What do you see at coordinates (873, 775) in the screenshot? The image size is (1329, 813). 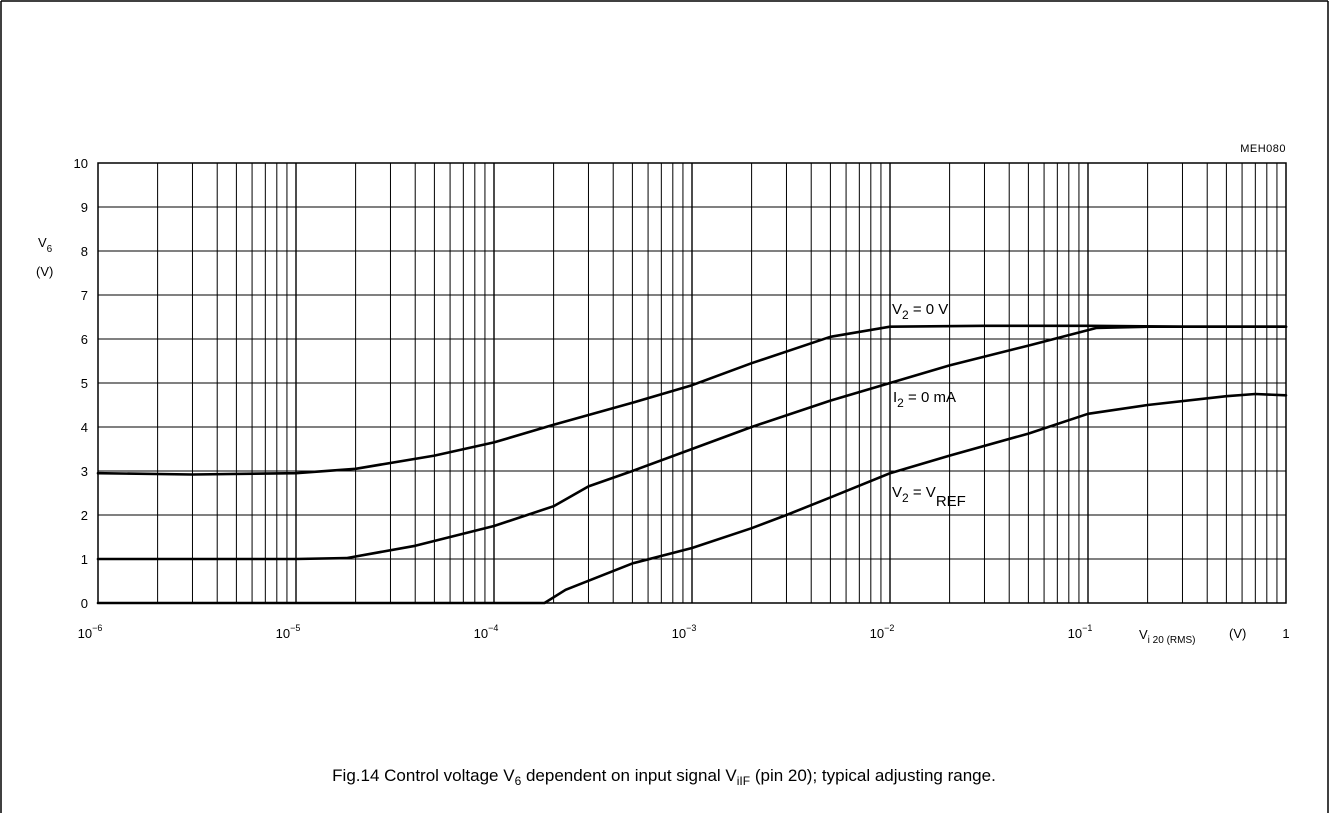 I see `caption-suffix: (pin 20); typical adjusting range.` at bounding box center [873, 775].